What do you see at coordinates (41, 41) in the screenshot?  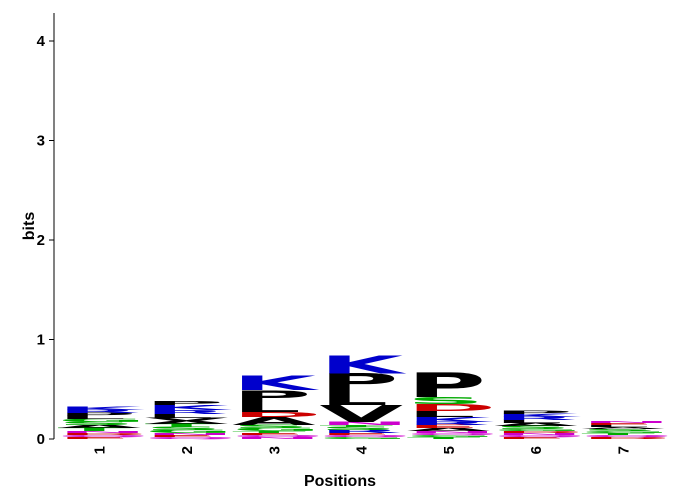 I see `y-tick-label: 4` at bounding box center [41, 41].